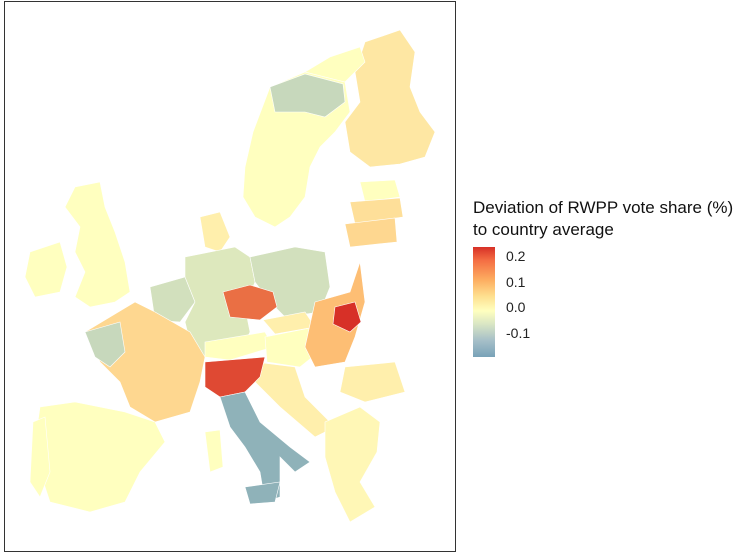 The height and width of the screenshot is (555, 750). Describe the element at coordinates (265, 447) in the screenshot. I see `region-italy-south` at that location.